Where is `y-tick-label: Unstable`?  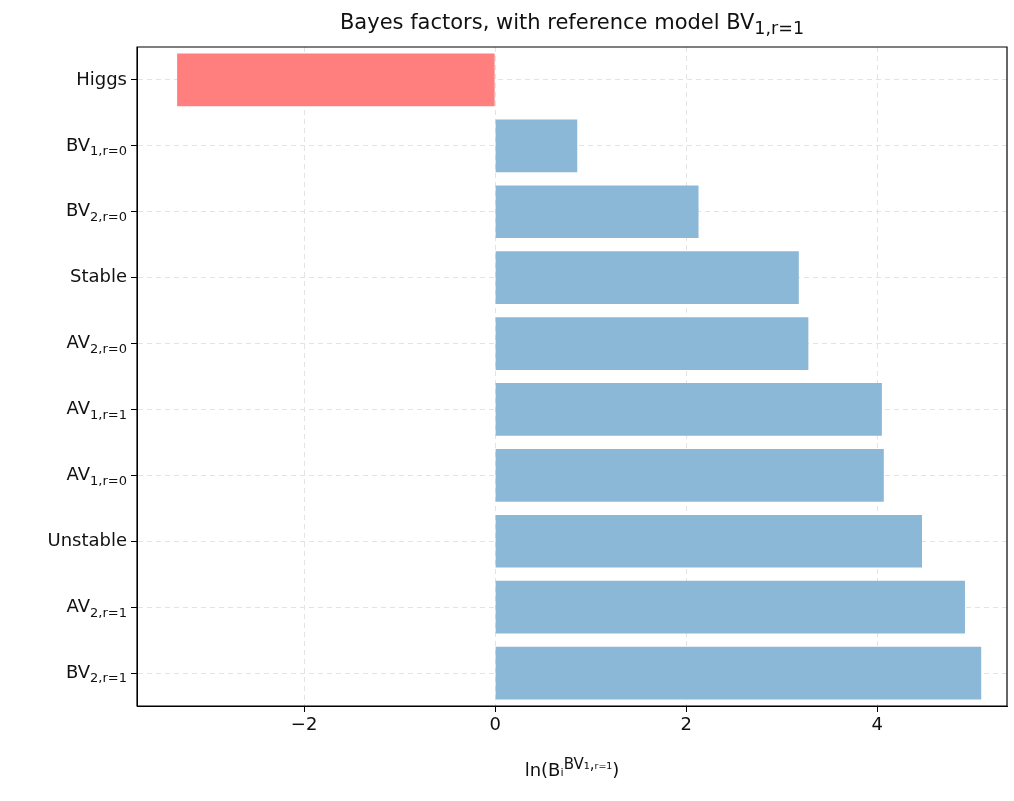 y-tick-label: Unstable is located at coordinates (87, 539).